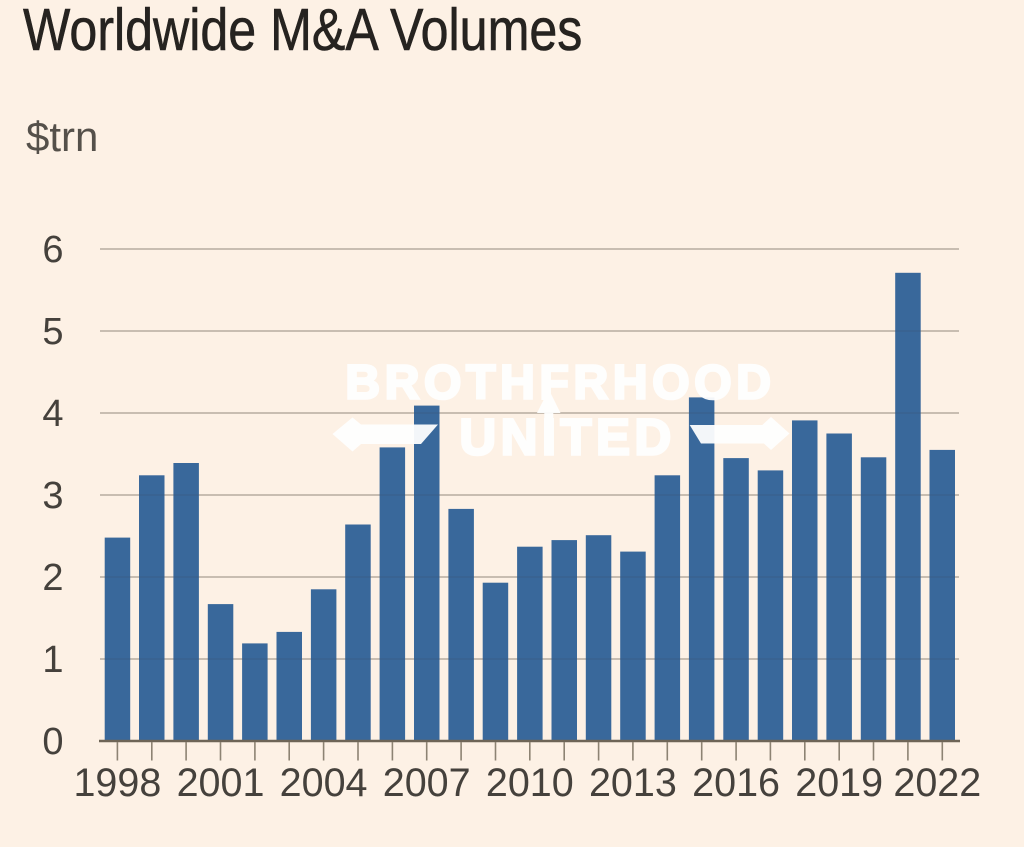 The width and height of the screenshot is (1024, 847). I want to click on svg-text: 2010, so click(530, 783).